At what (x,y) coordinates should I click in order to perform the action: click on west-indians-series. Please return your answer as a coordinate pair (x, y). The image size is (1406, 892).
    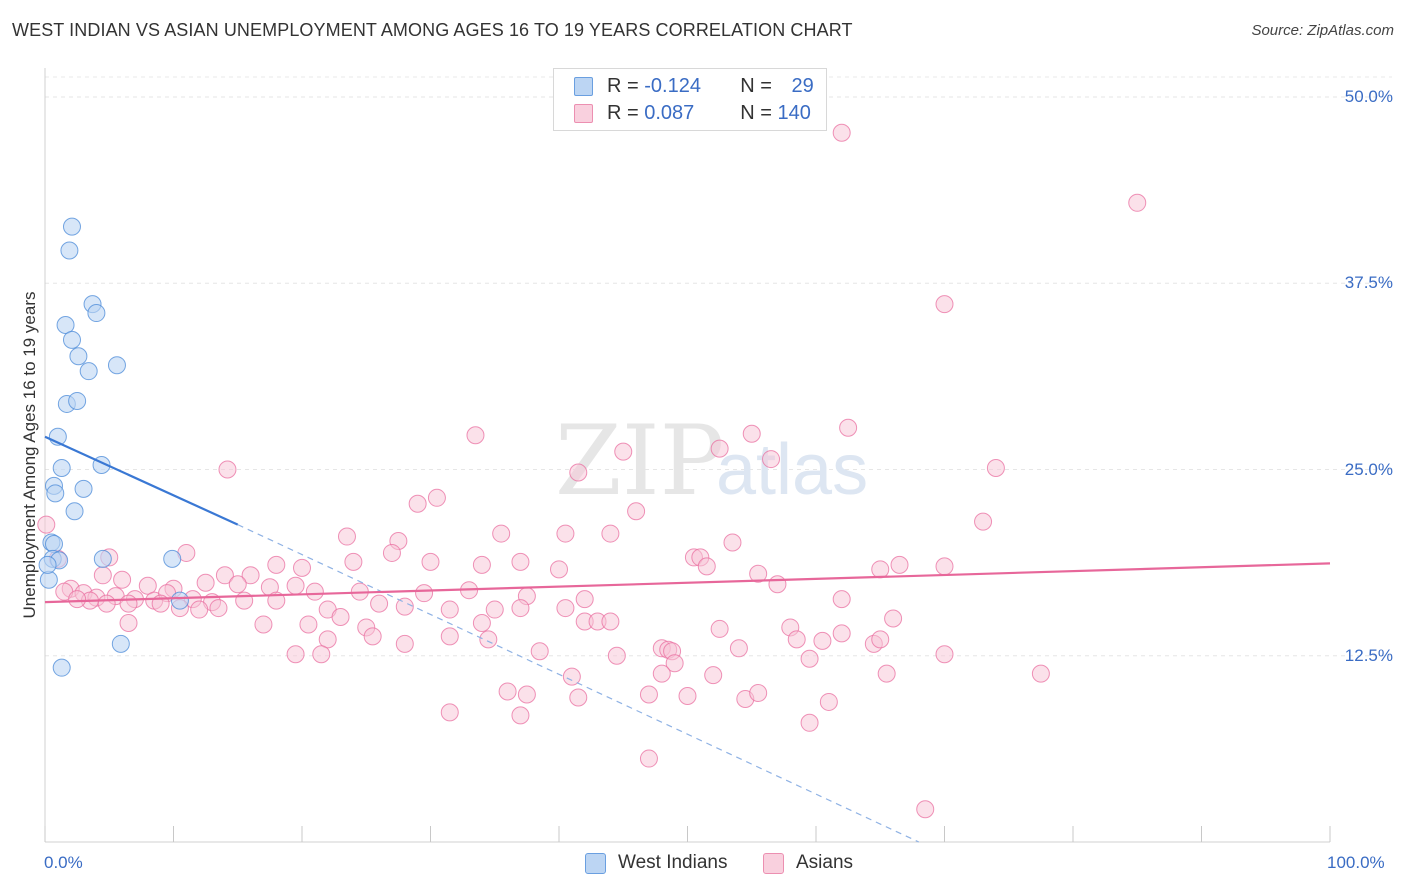
    Looking at the image, I should click on (113, 447).